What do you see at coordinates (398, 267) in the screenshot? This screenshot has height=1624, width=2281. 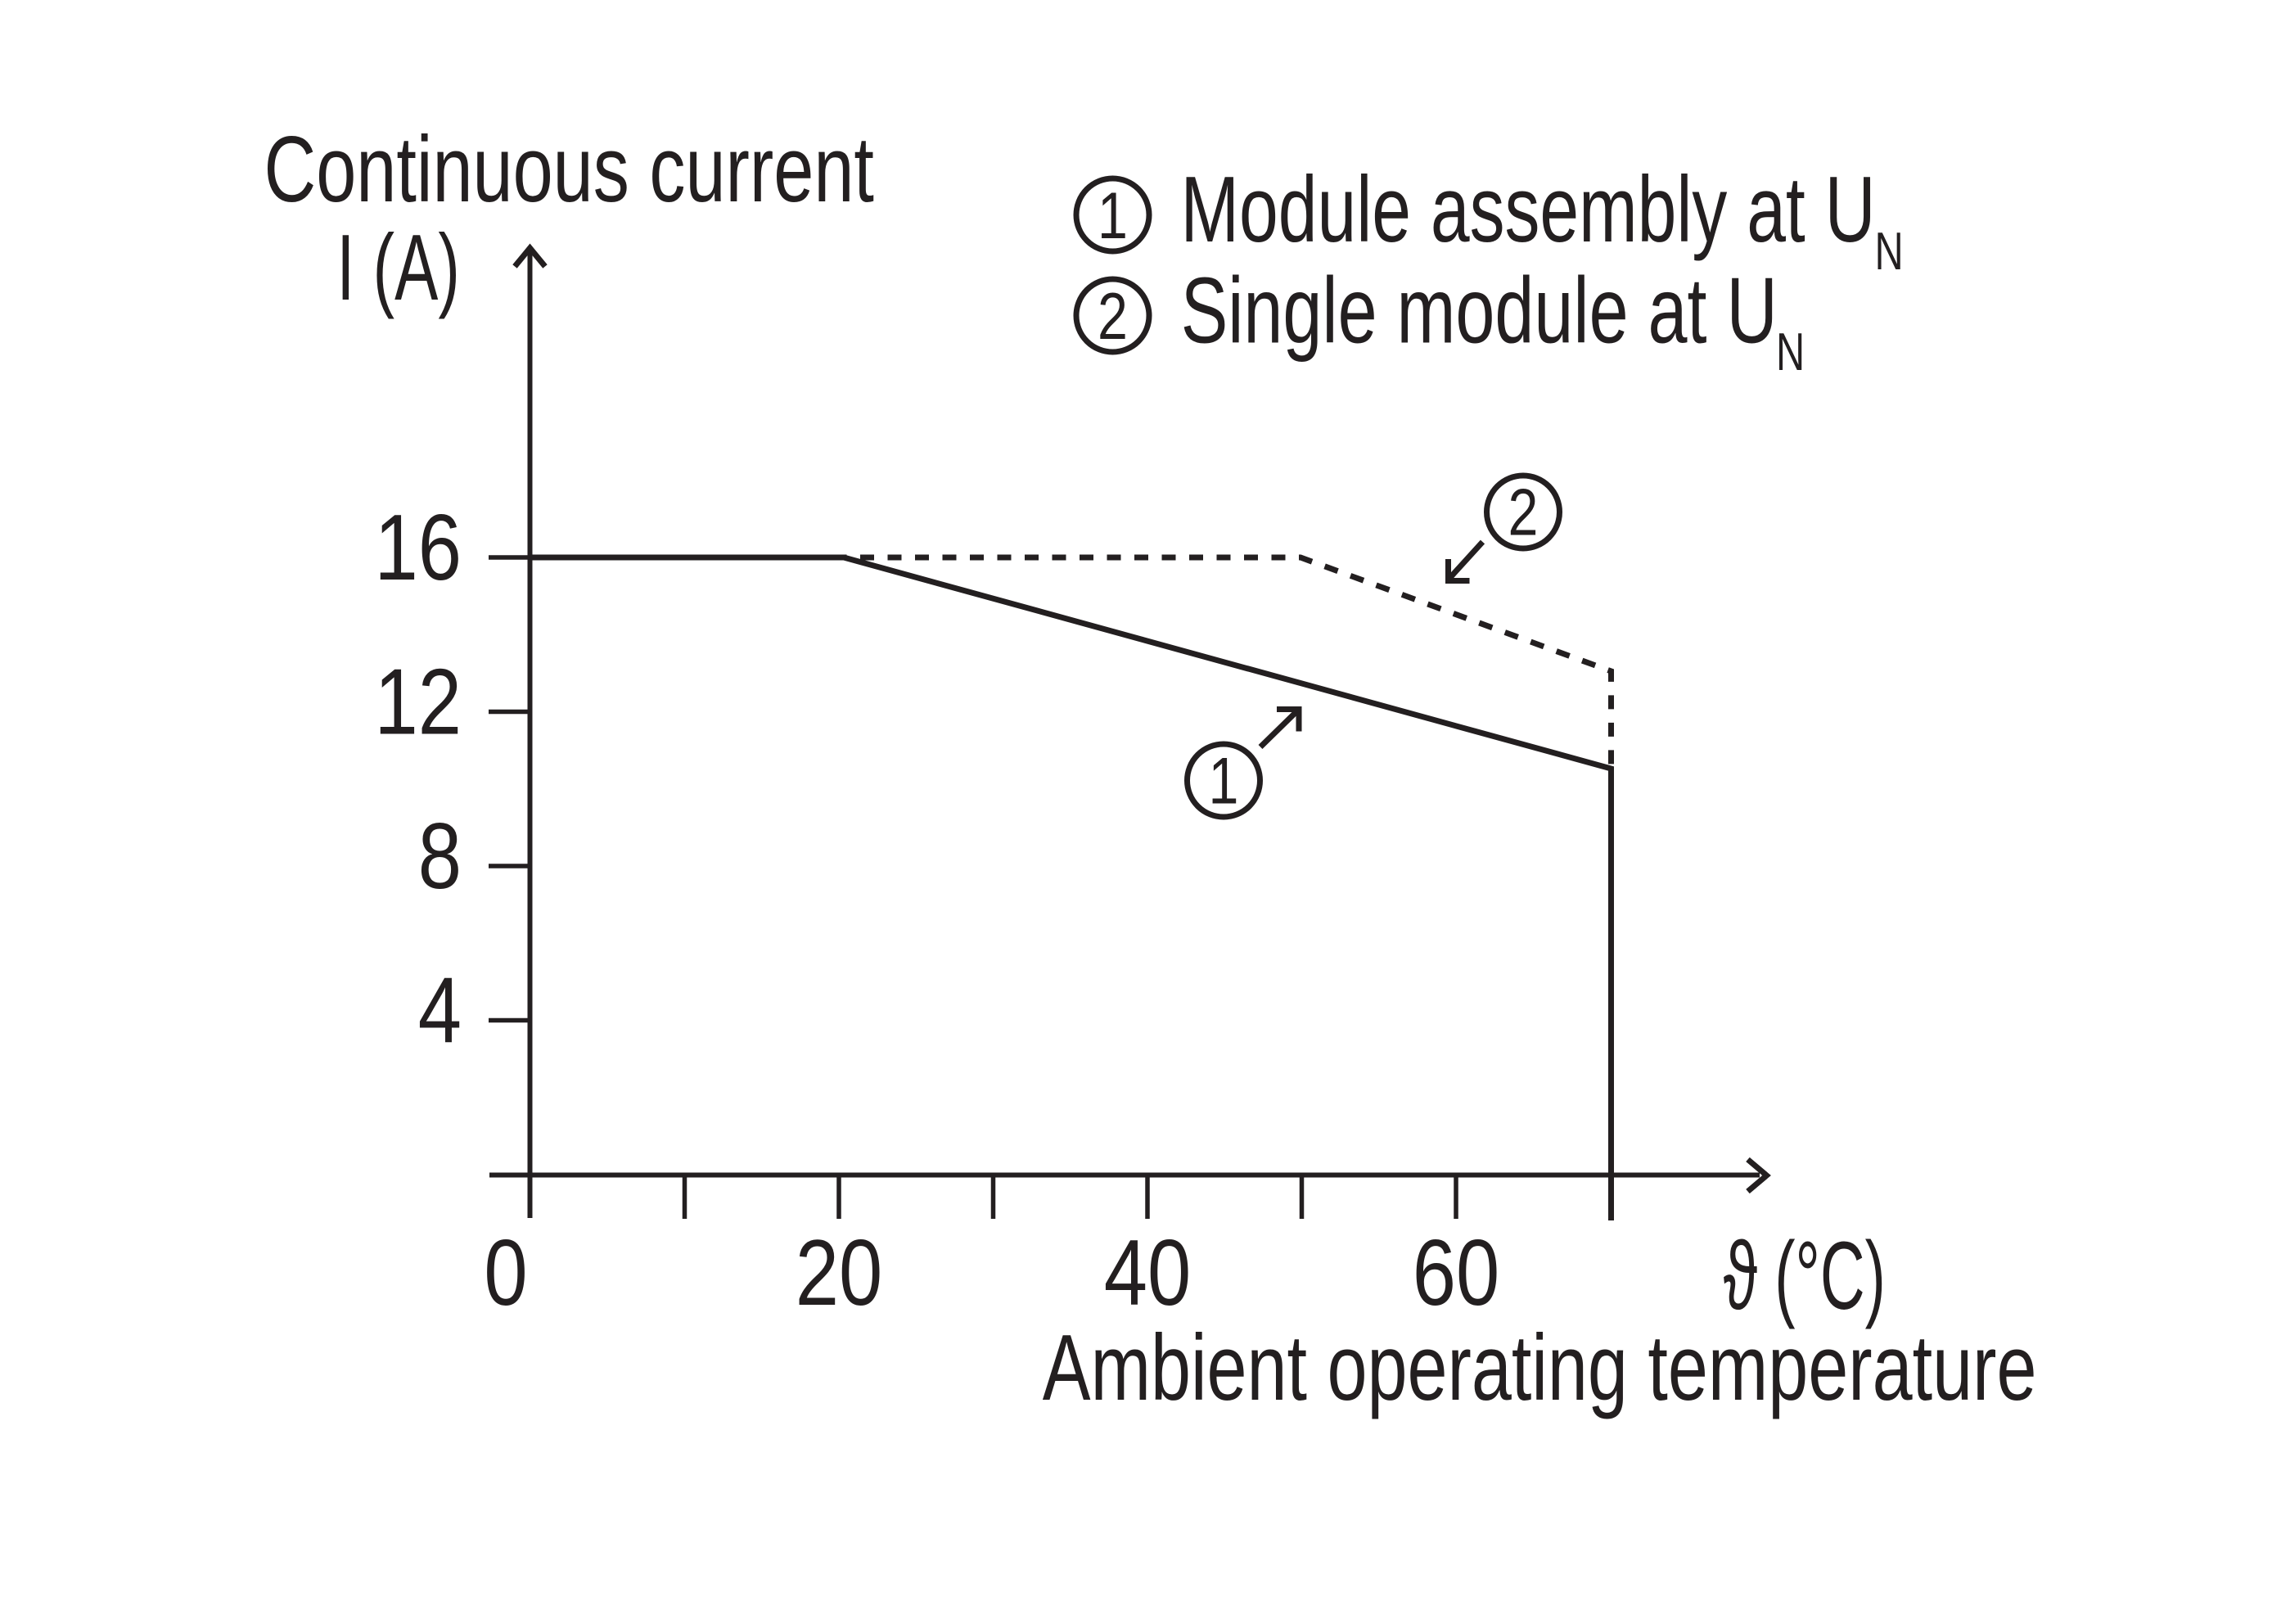 I see `svg-text: I (A)` at bounding box center [398, 267].